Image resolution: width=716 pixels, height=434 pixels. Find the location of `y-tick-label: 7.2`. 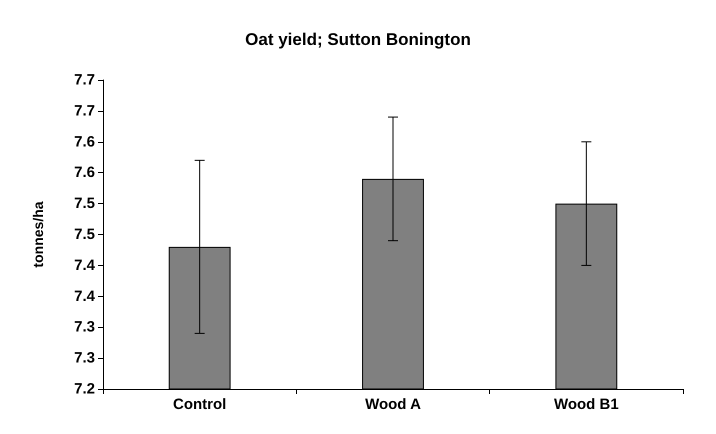

y-tick-label: 7.2 is located at coordinates (84, 389).